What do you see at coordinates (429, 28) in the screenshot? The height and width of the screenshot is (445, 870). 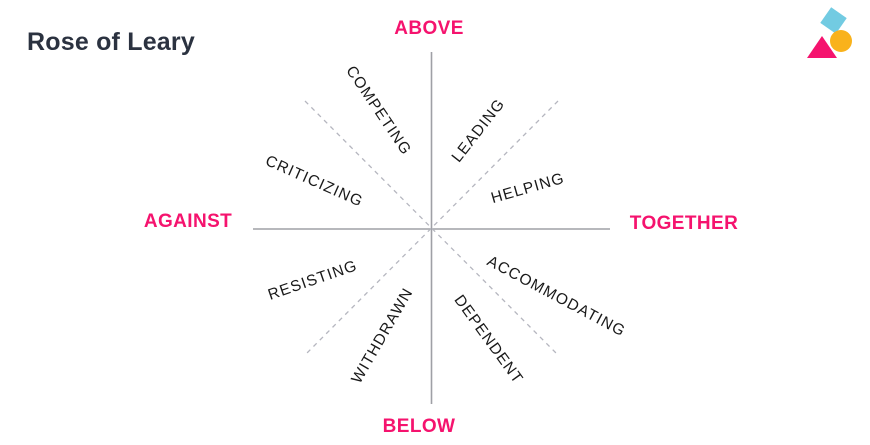 I see `axis-label-above: ABOVE` at bounding box center [429, 28].